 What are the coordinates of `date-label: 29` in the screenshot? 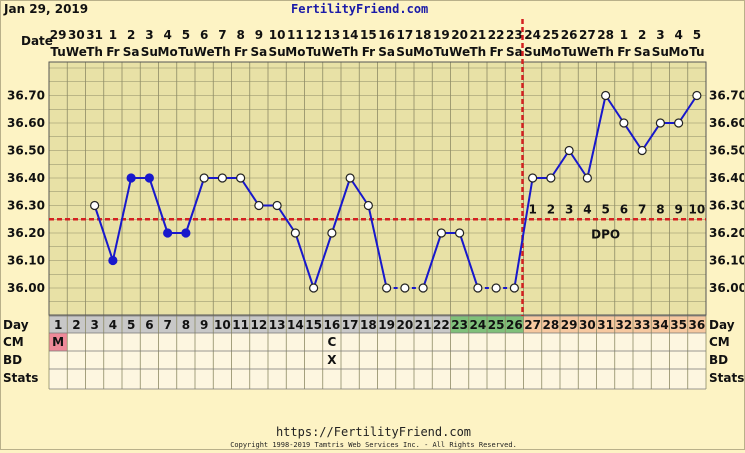 It's located at (58, 35).